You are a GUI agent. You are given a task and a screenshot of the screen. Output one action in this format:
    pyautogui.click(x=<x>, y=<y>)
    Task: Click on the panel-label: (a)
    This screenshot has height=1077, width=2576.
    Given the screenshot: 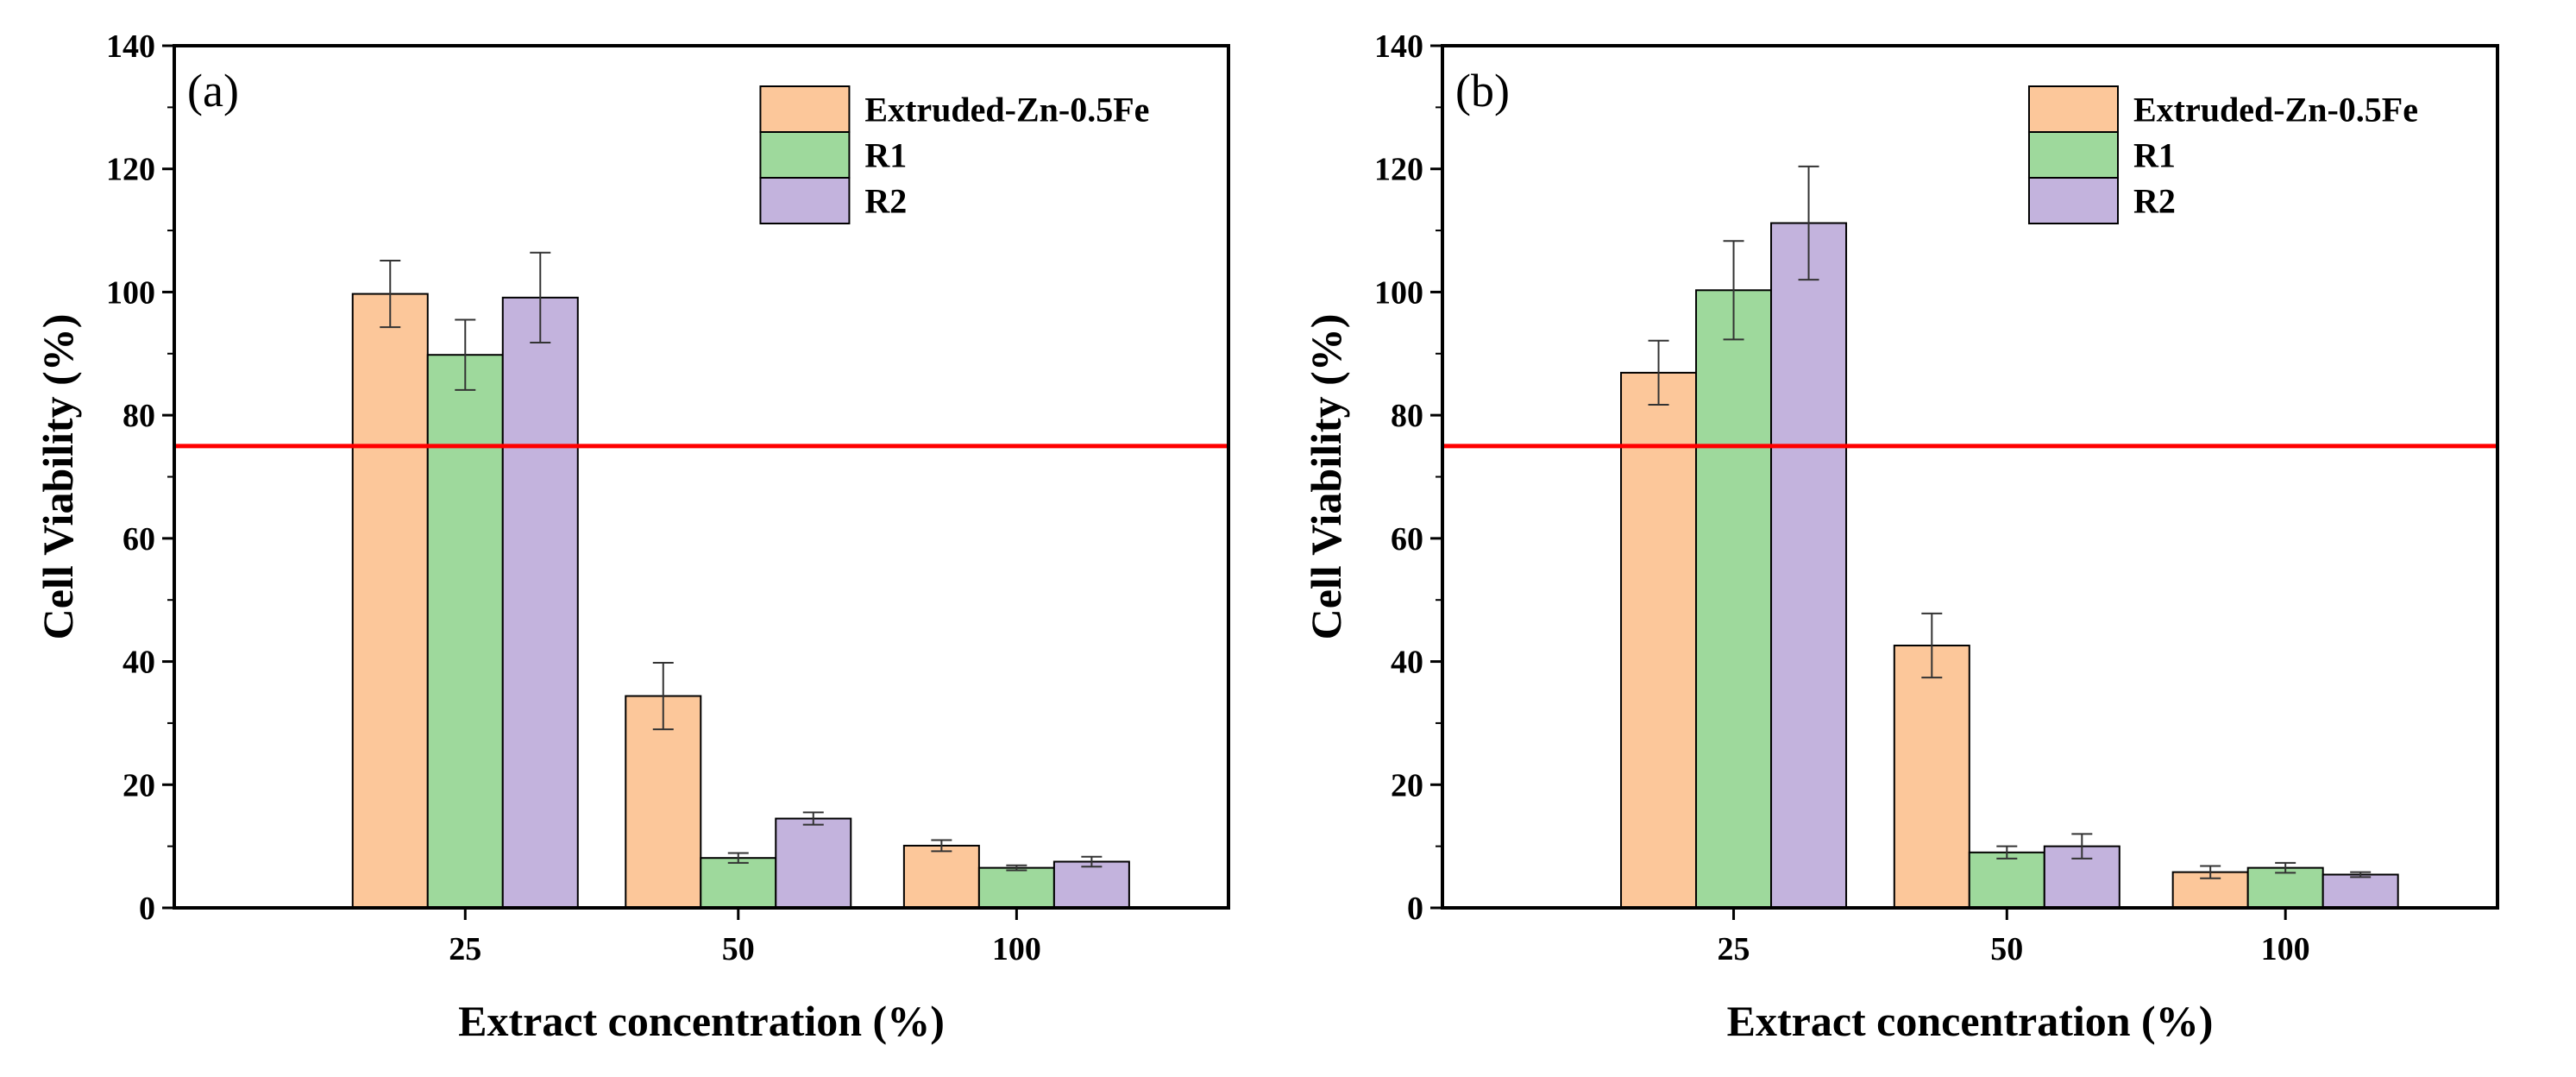 What is the action you would take?
    pyautogui.click(x=213, y=91)
    